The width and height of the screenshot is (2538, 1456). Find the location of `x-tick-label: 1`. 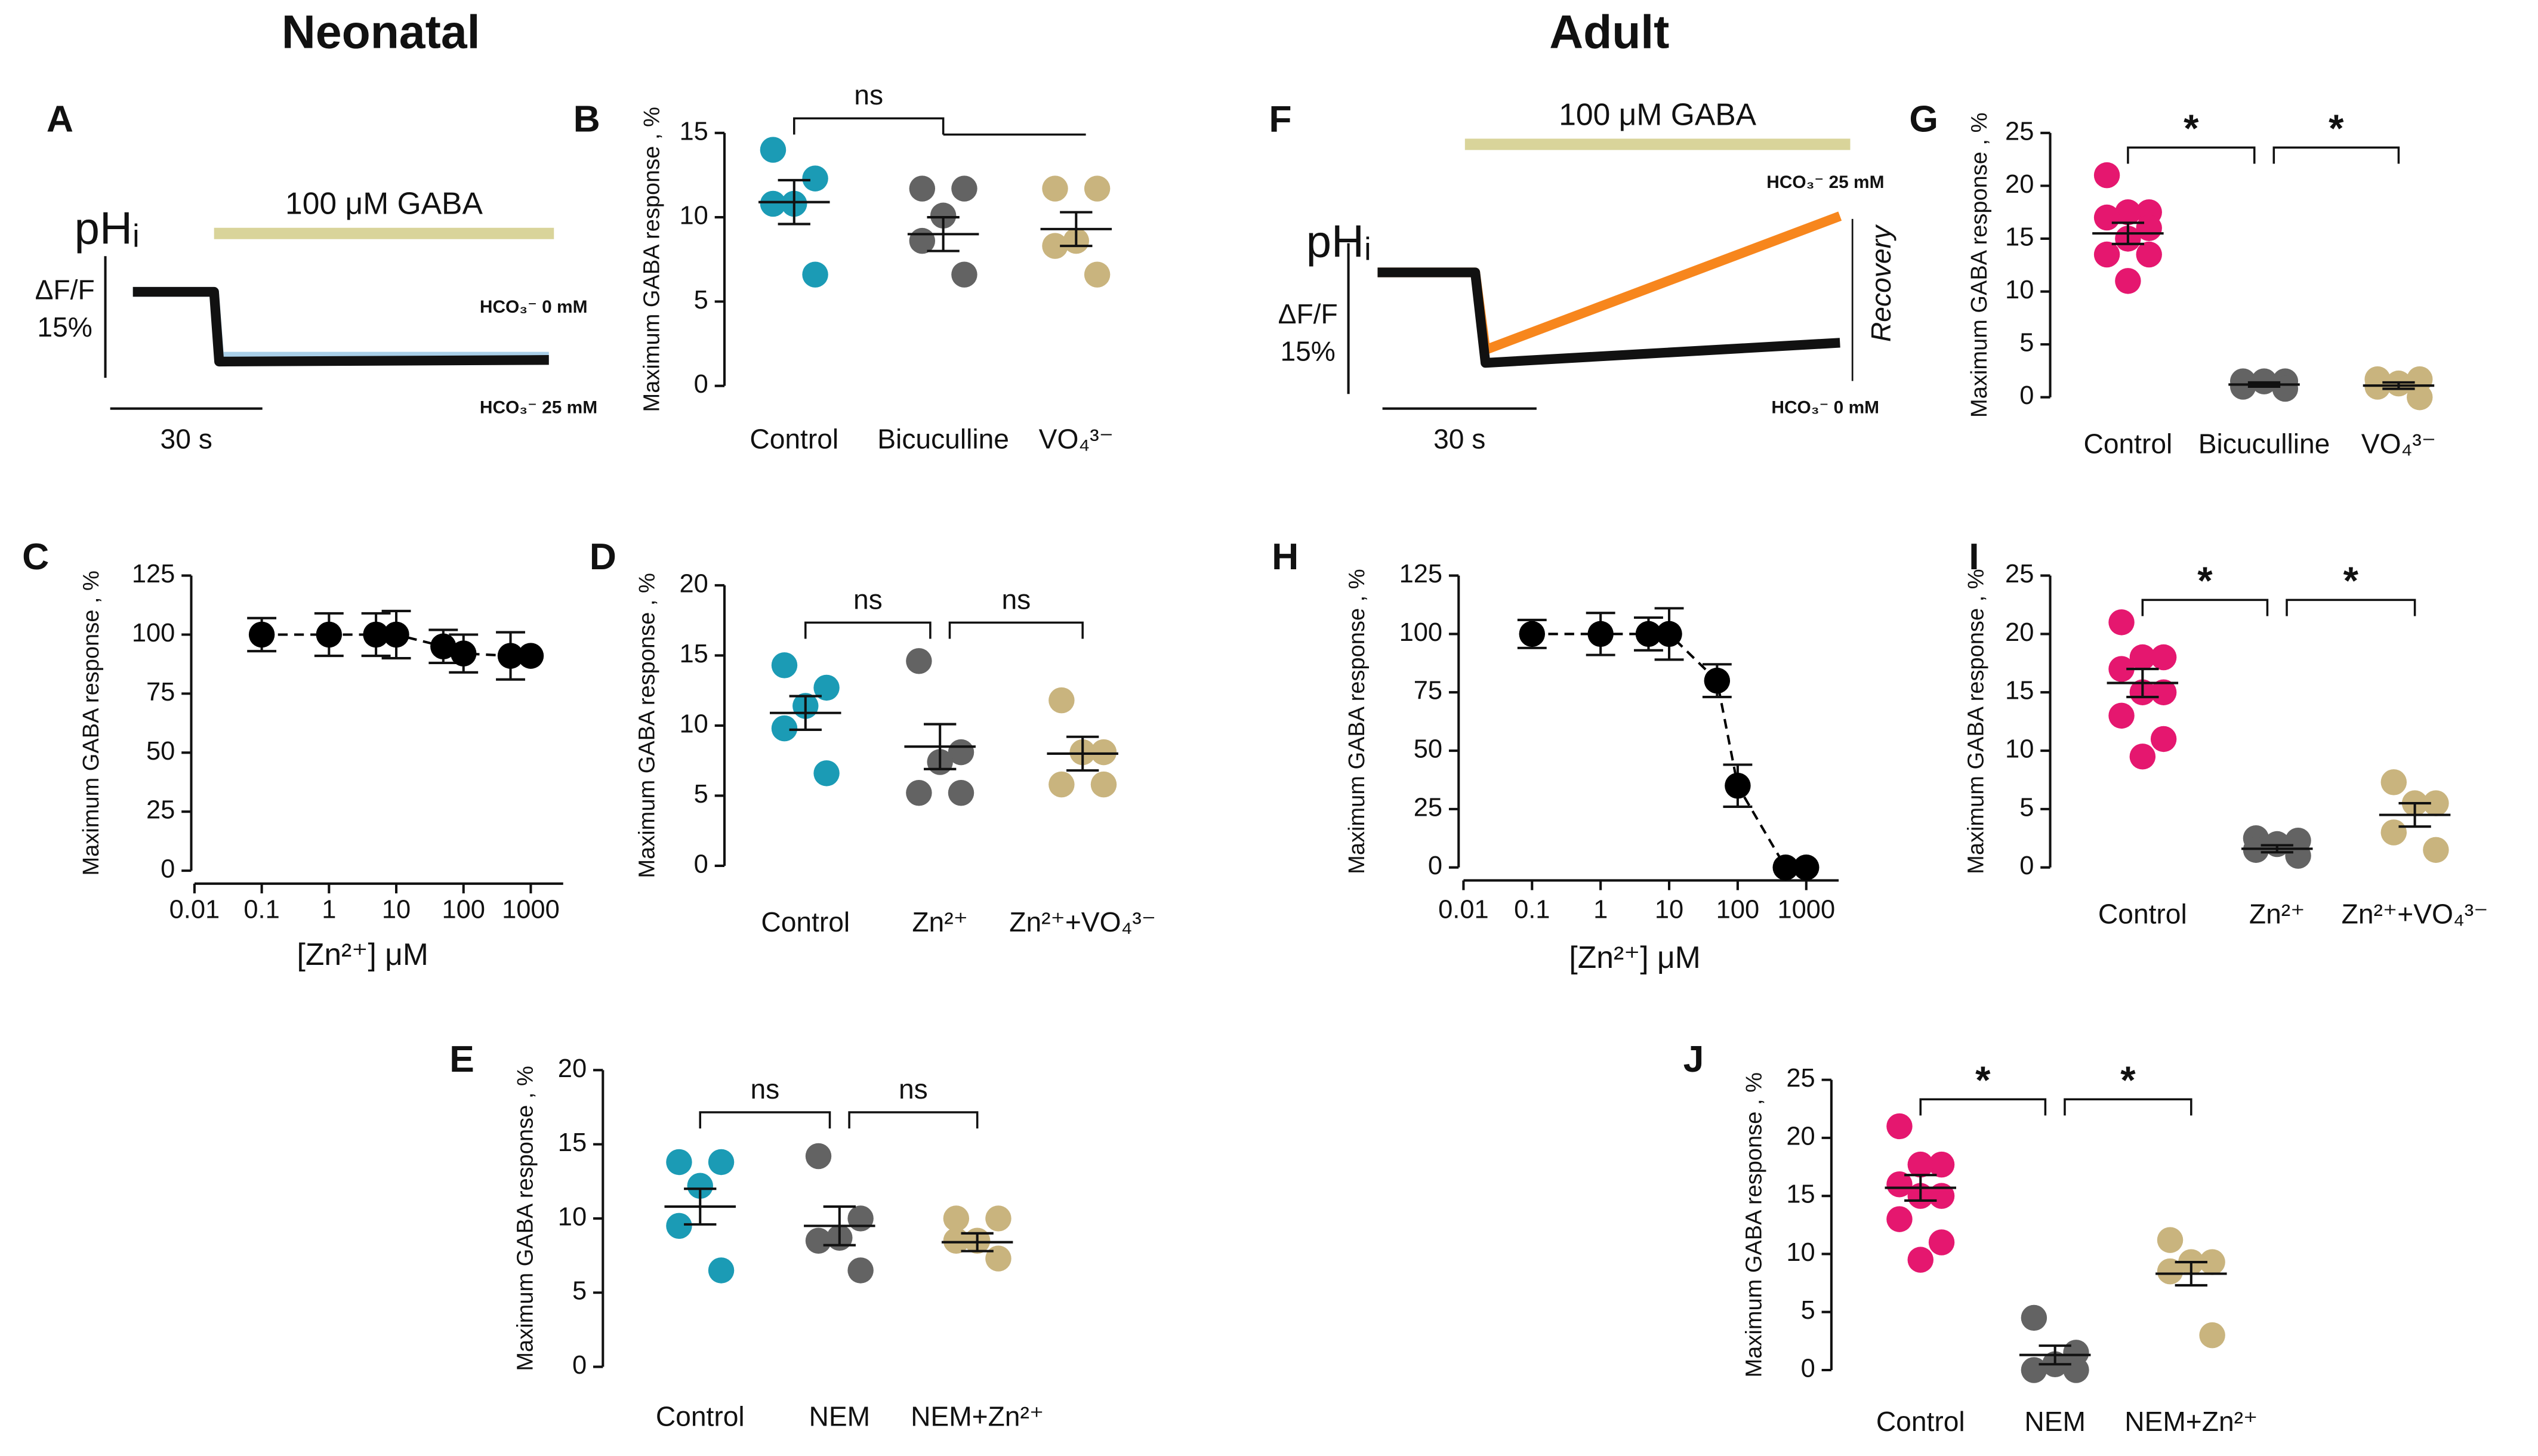

x-tick-label: 1 is located at coordinates (1600, 910).